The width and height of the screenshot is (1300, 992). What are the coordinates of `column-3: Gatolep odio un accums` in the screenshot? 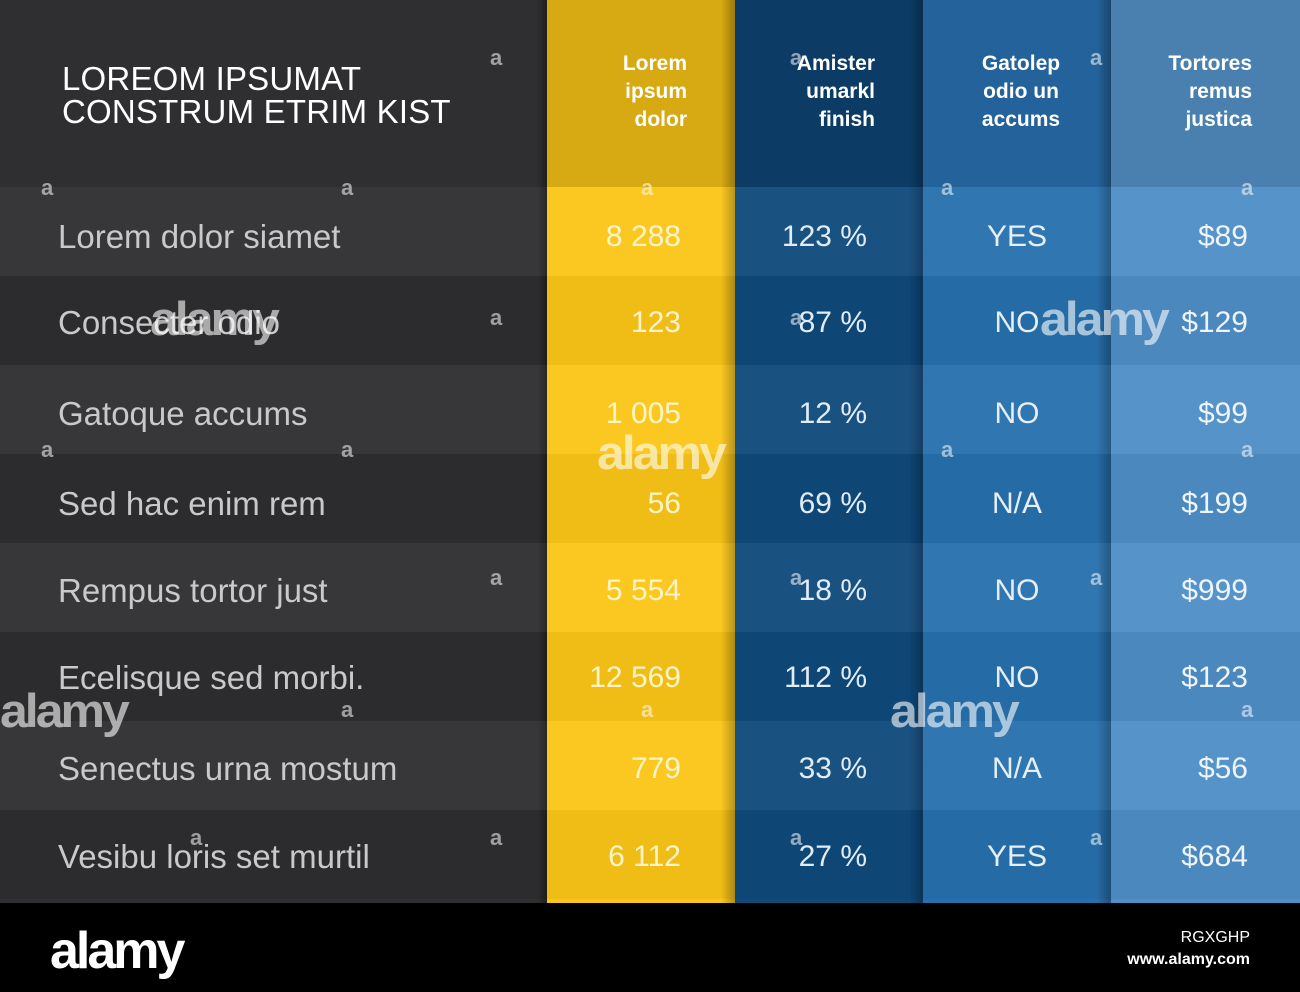 It's located at (1010, 451).